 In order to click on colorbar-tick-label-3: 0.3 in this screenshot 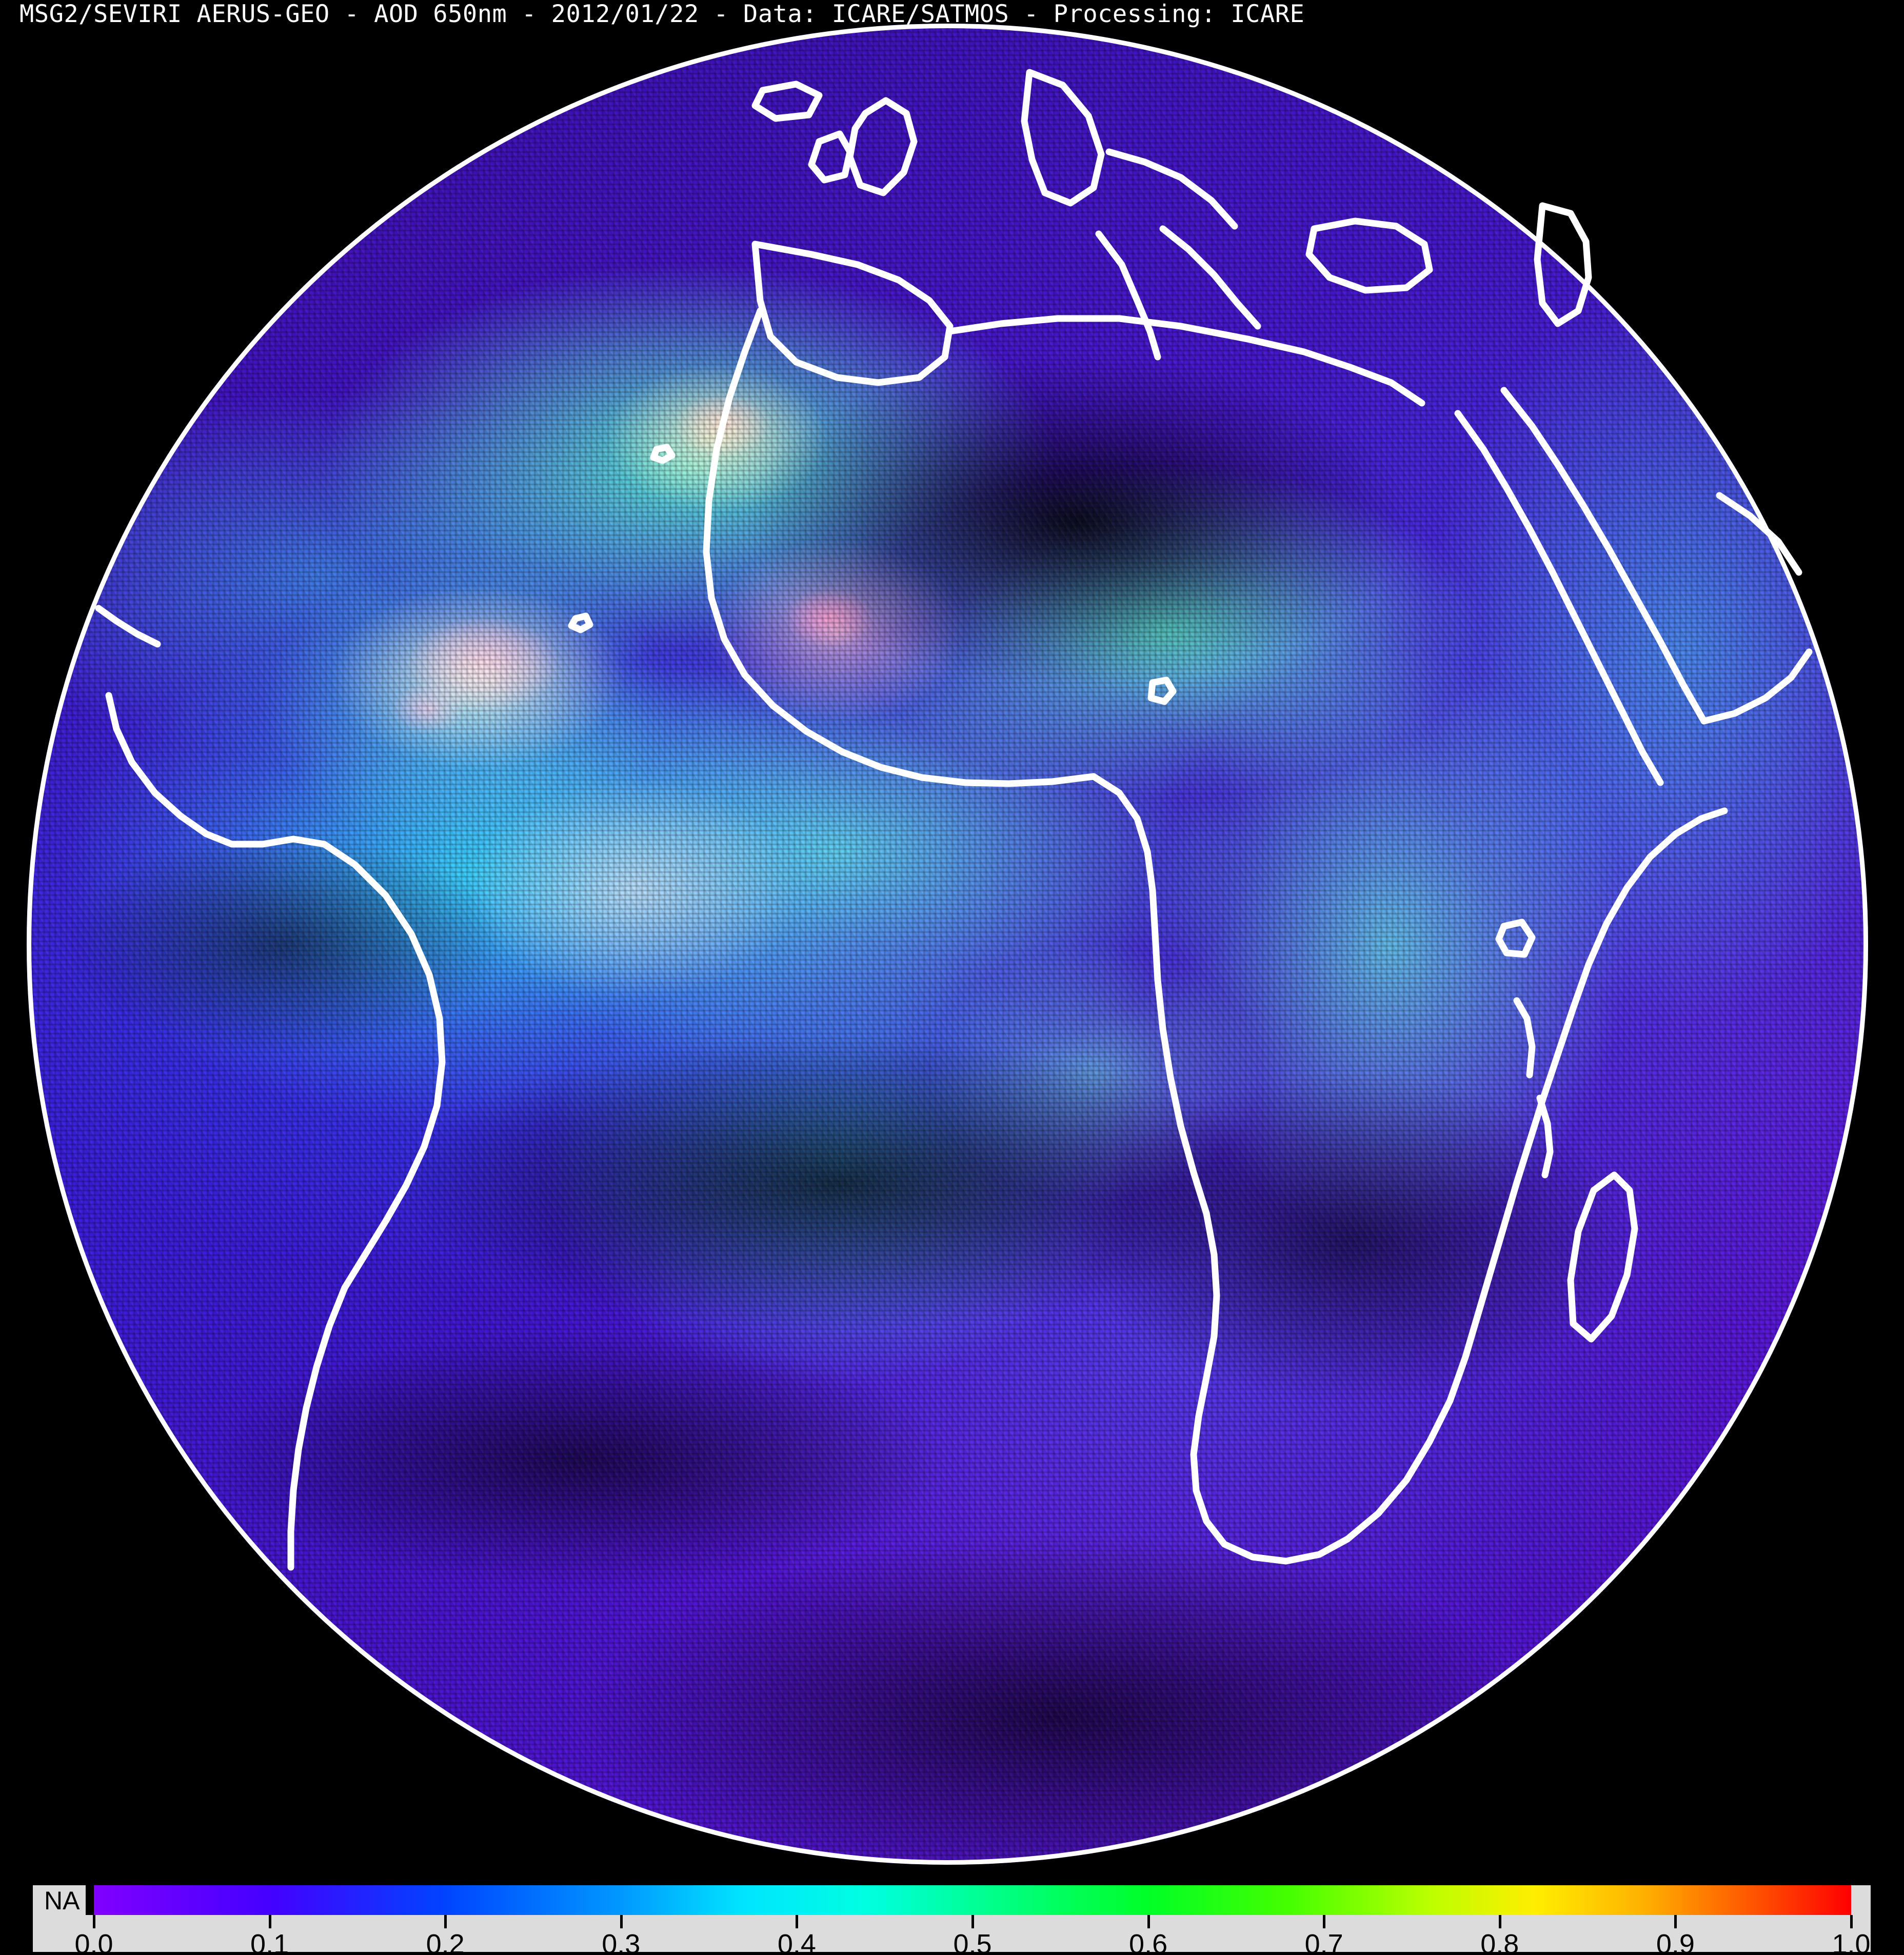, I will do `click(621, 1942)`.